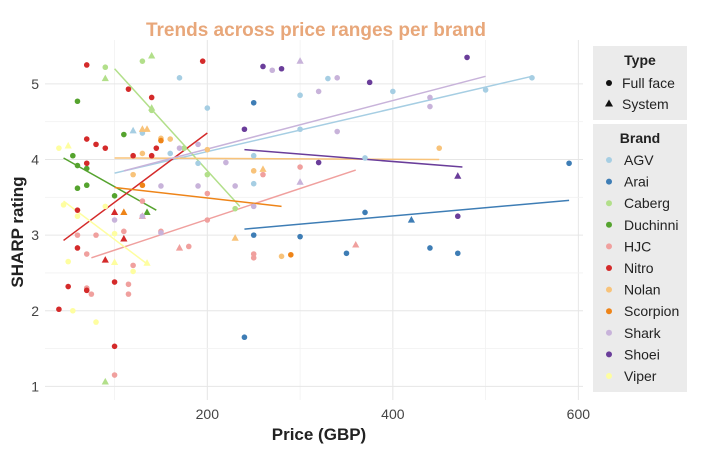  Describe the element at coordinates (639, 268) in the screenshot. I see `legend-nitro-label: Nitro` at that location.